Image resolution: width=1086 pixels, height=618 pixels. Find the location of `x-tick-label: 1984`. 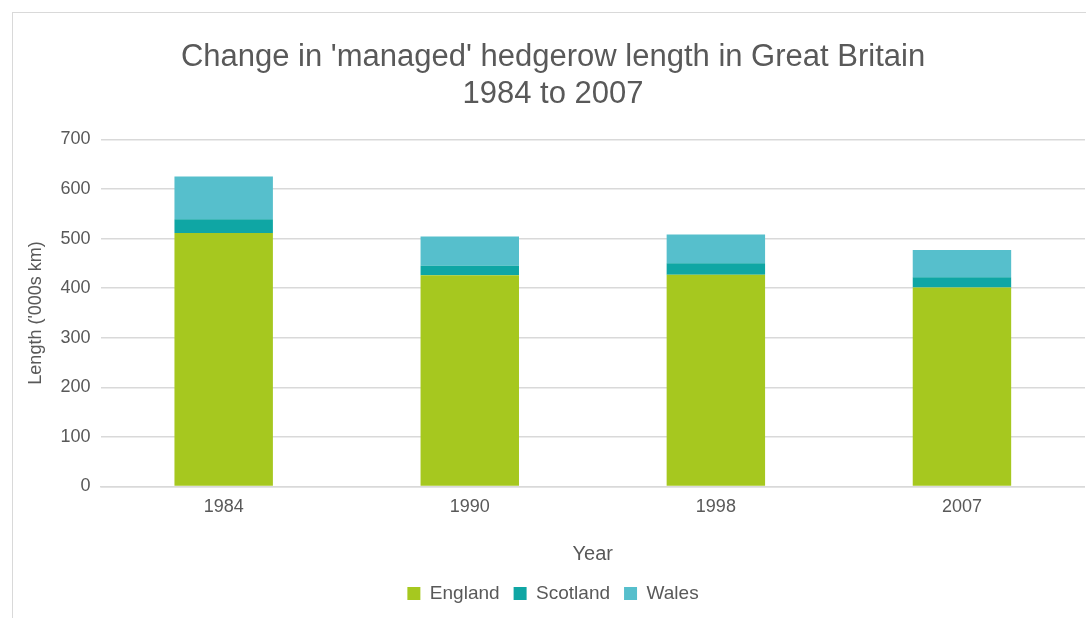

x-tick-label: 1984 is located at coordinates (223, 506).